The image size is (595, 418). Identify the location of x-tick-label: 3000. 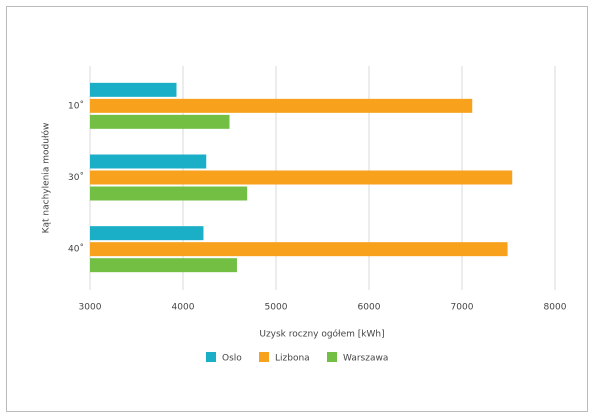
(90, 308).